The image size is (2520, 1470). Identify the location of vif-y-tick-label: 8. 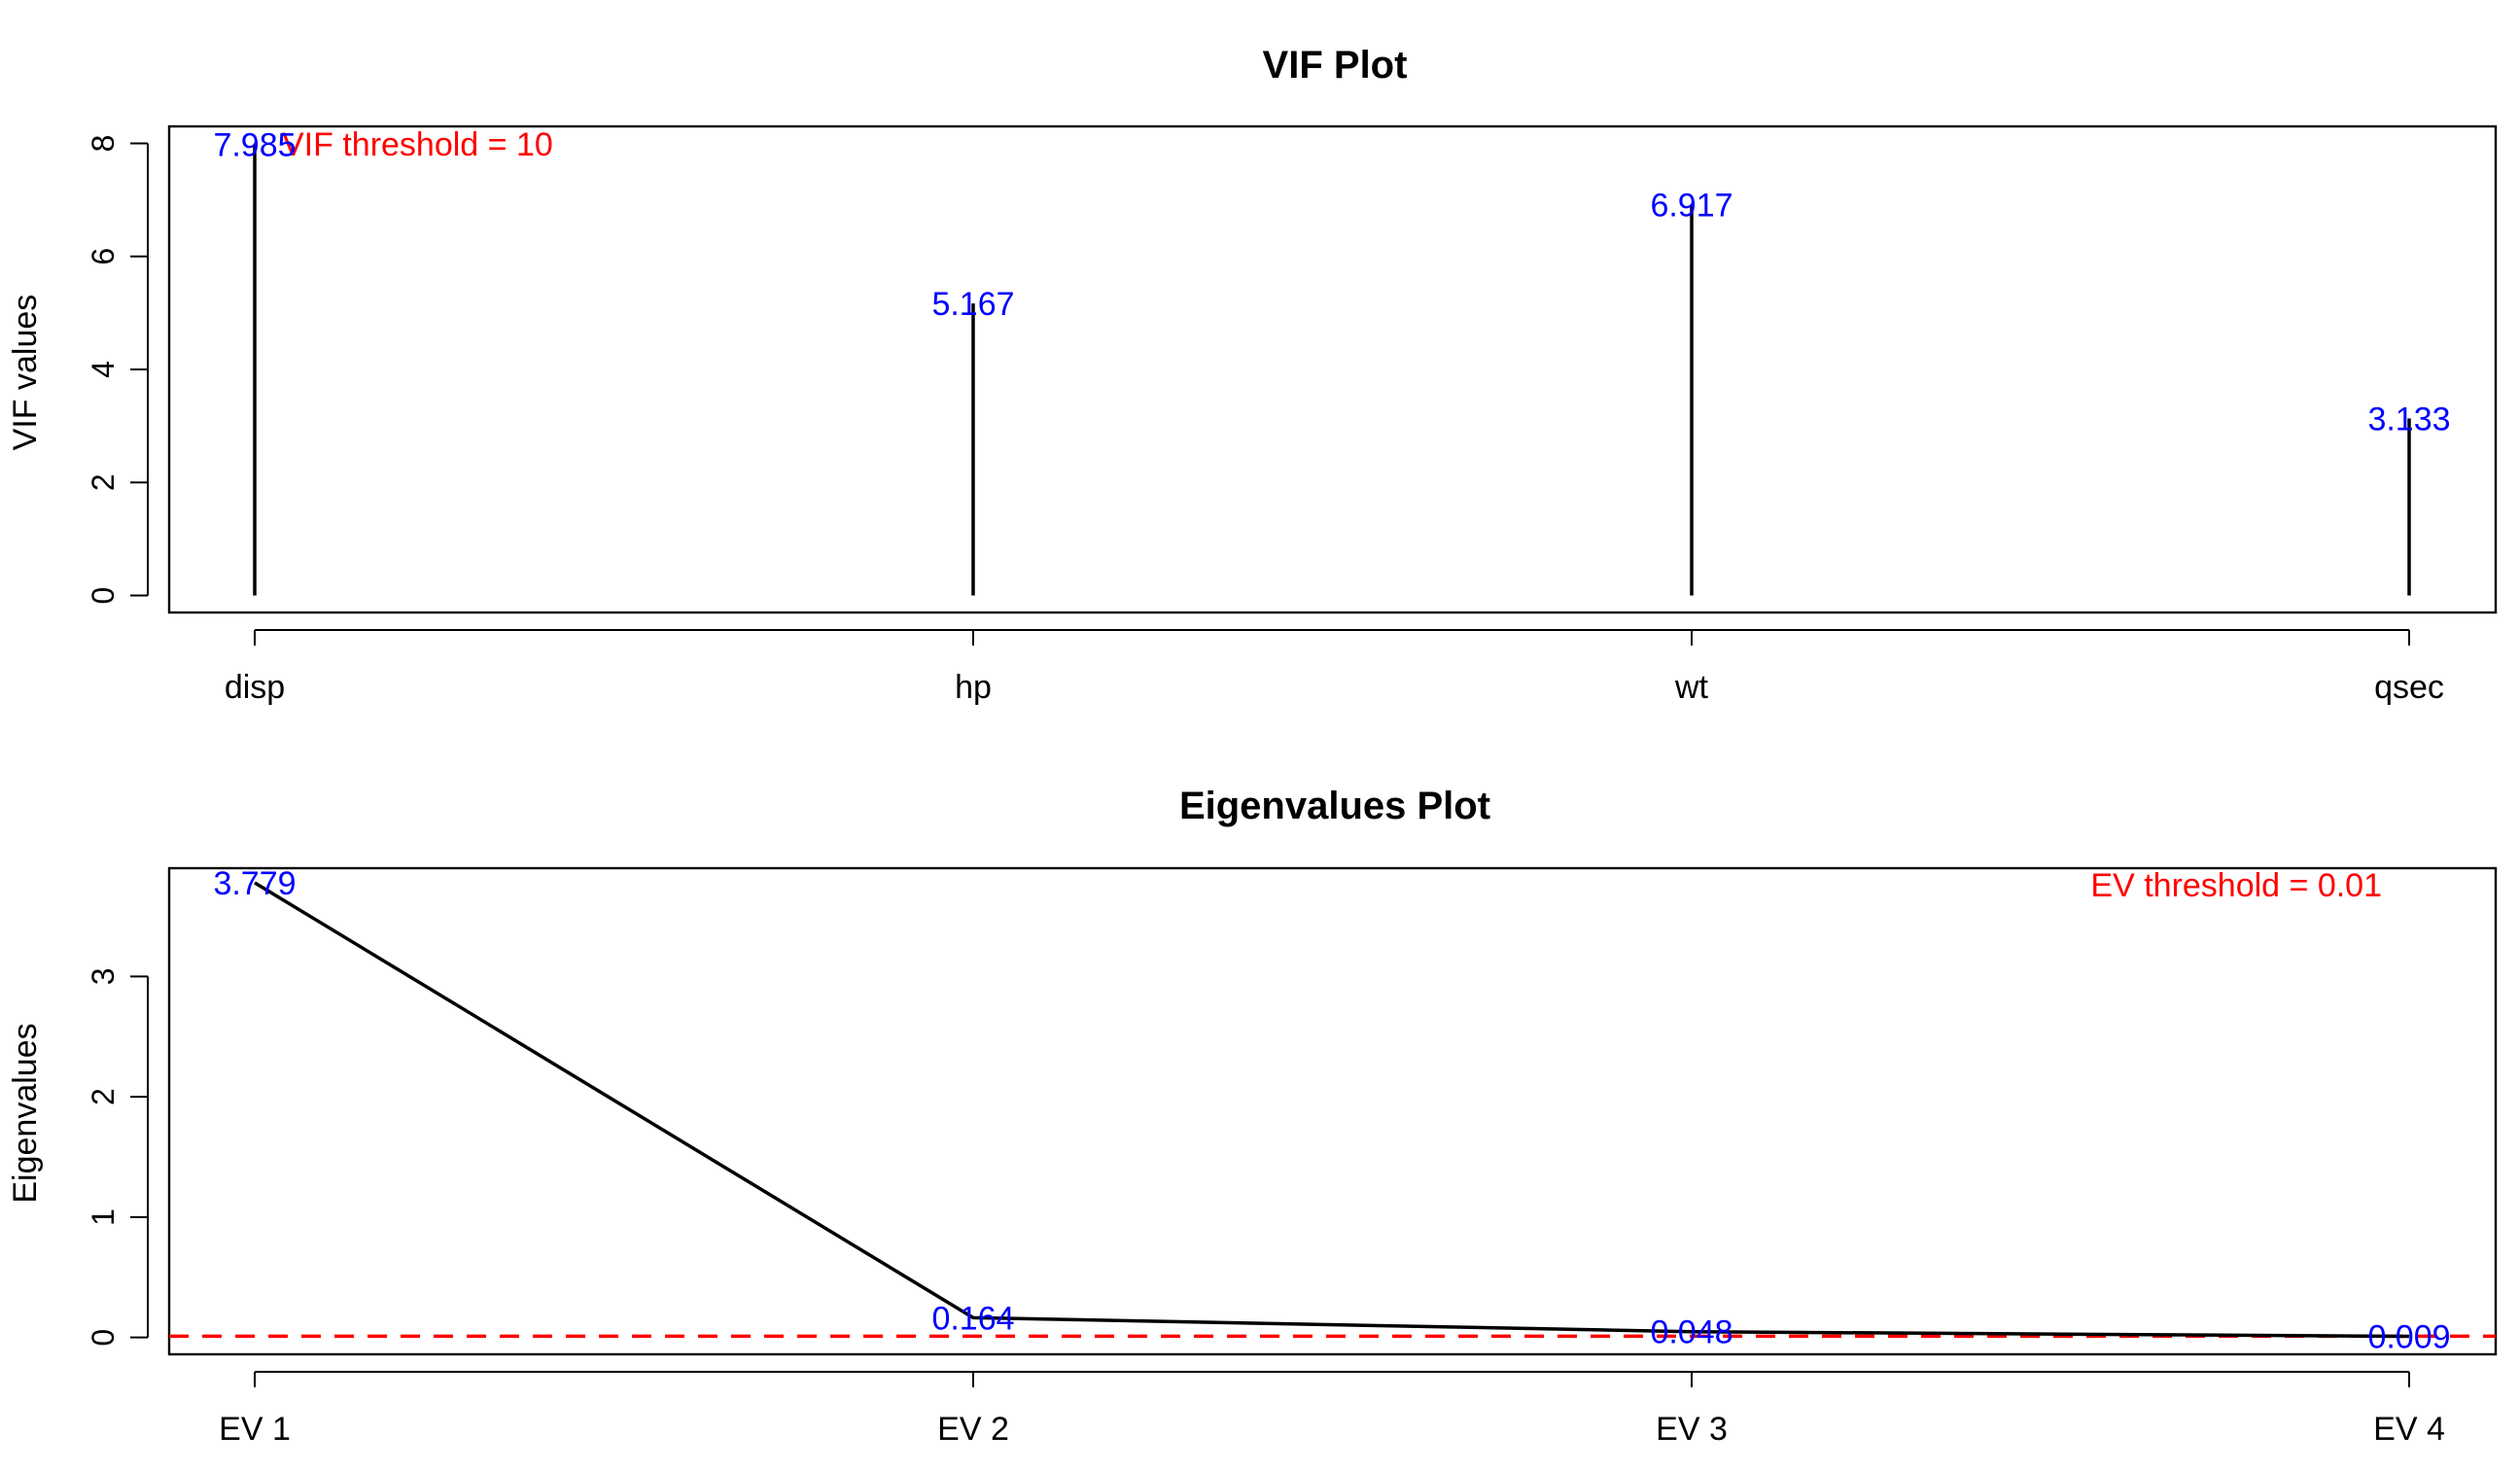
(103, 144).